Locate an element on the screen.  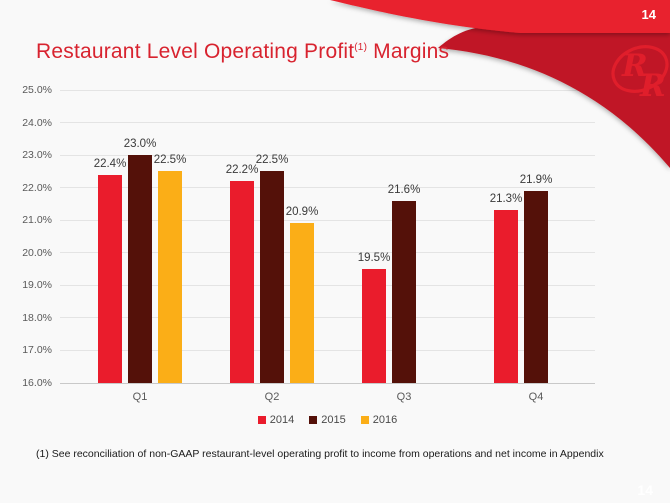
legend-swatch-2014 is located at coordinates (261, 420).